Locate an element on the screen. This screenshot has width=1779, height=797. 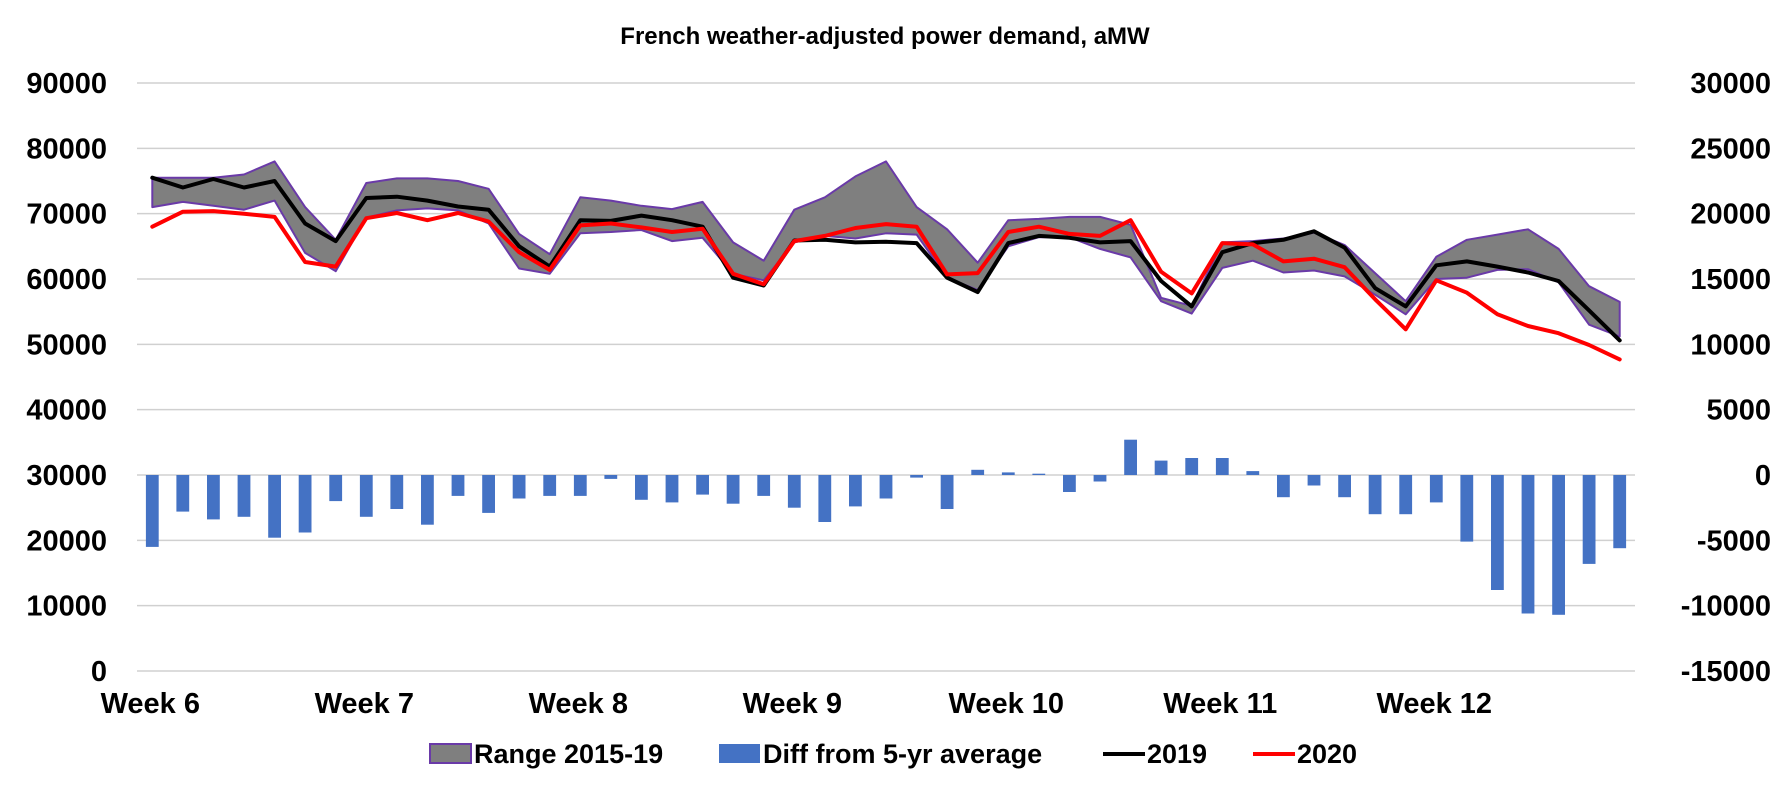
right-tick-label: -5000 is located at coordinates (1734, 541).